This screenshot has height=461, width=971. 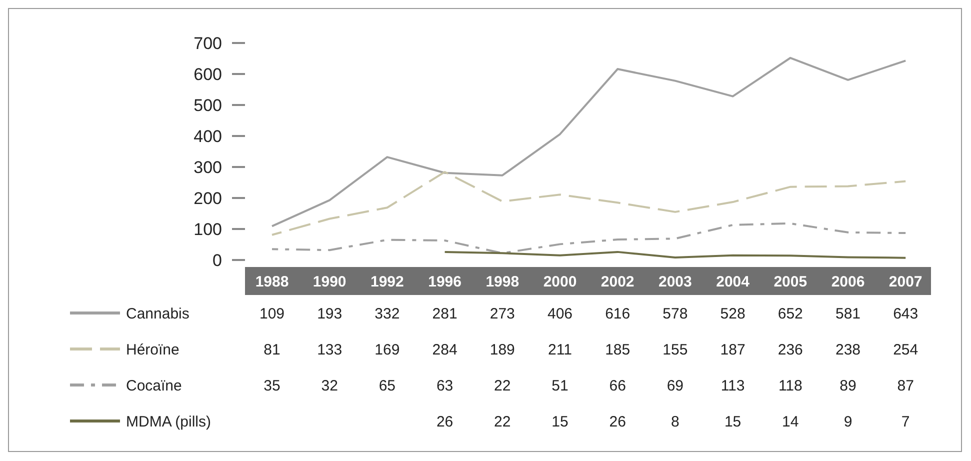 What do you see at coordinates (158, 313) in the screenshot?
I see `legend-label: Cannabis` at bounding box center [158, 313].